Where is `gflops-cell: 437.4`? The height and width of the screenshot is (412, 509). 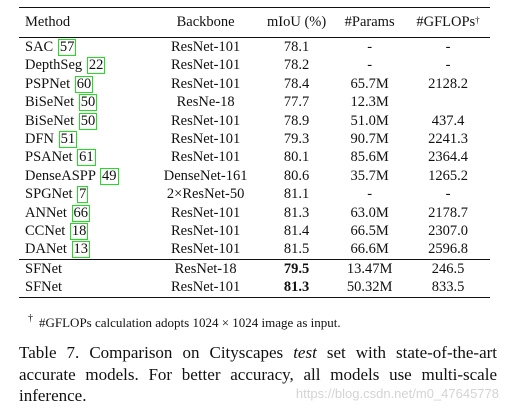
gflops-cell: 437.4 is located at coordinates (448, 120).